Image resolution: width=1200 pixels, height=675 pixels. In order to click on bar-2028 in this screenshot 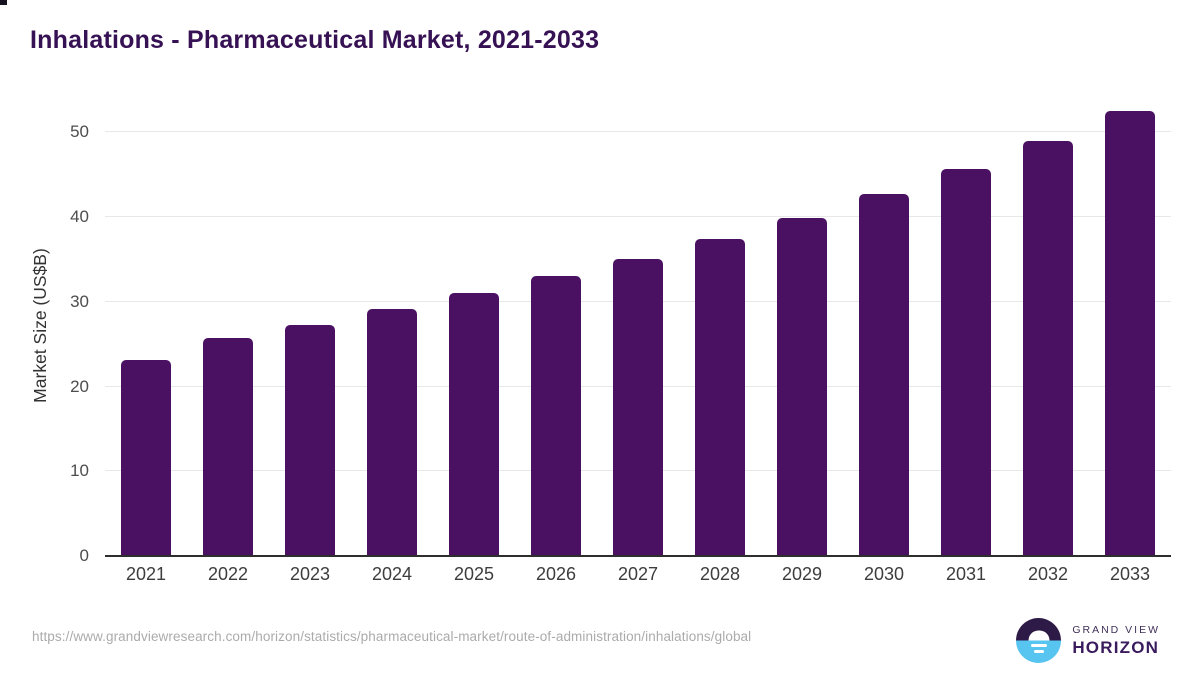, I will do `click(720, 397)`.